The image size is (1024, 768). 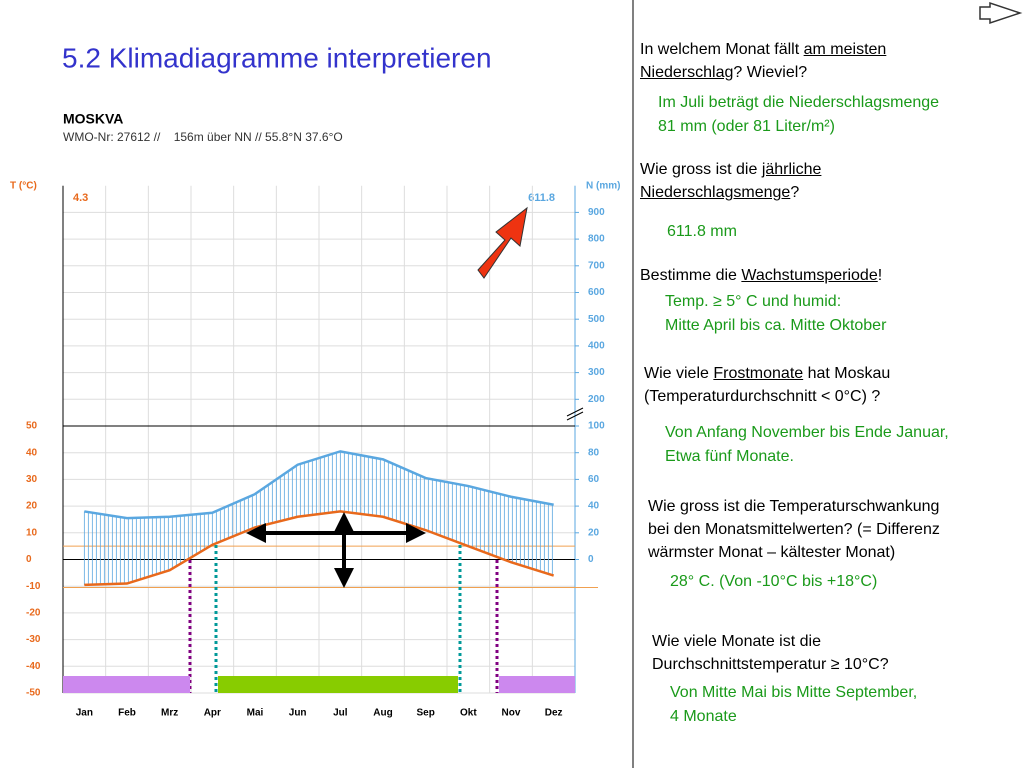 I want to click on y2-tick-label: 40, so click(x=594, y=506).